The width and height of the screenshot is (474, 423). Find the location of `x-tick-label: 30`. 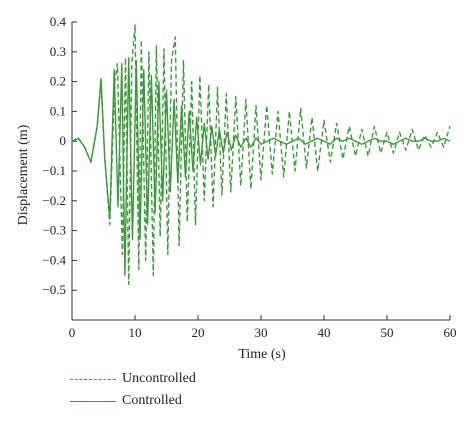

x-tick-label: 30 is located at coordinates (261, 332).